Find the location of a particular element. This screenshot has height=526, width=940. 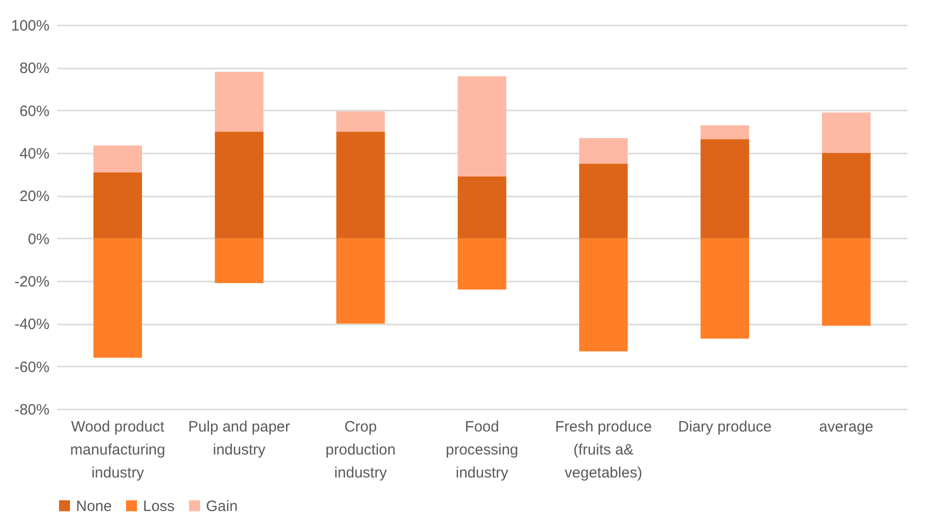

y-tick-label: -20% is located at coordinates (32, 282).